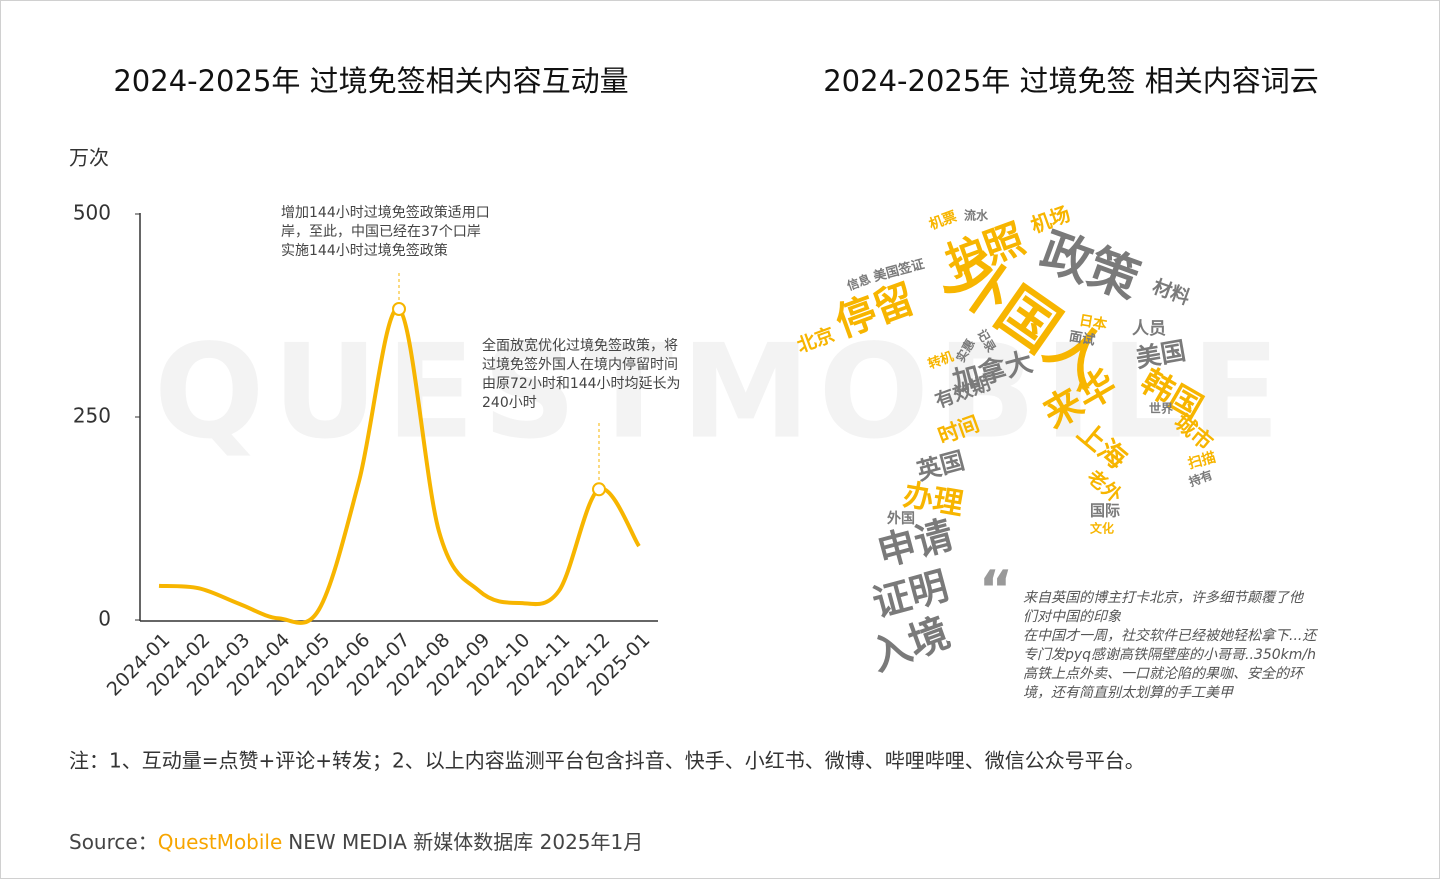 The height and width of the screenshot is (879, 1440). I want to click on word: 文化, so click(1102, 528).